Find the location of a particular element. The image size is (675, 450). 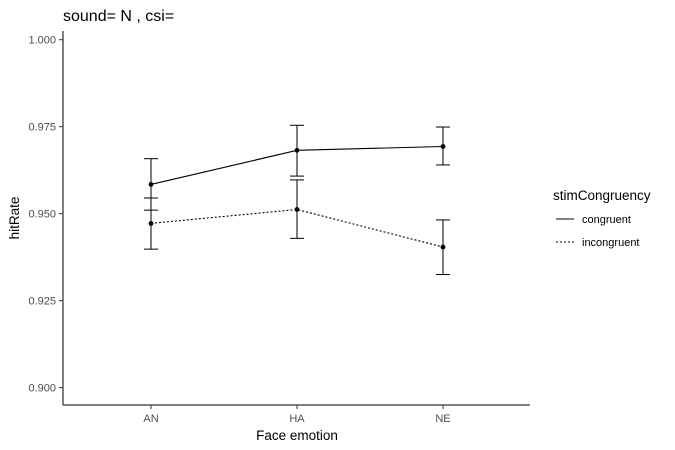

y-tick-label: 0.950 is located at coordinates (42, 215).